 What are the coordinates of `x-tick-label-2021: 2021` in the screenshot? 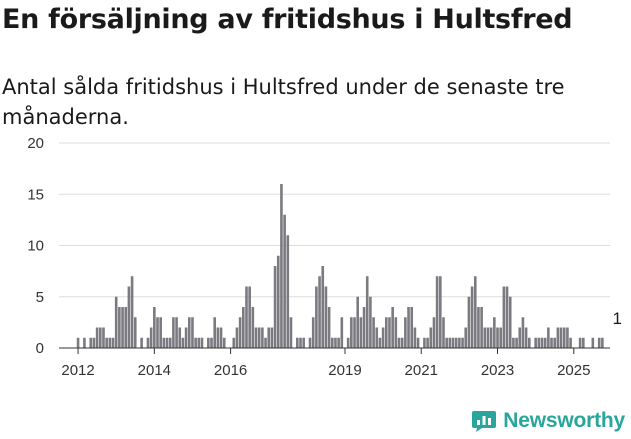 It's located at (421, 370).